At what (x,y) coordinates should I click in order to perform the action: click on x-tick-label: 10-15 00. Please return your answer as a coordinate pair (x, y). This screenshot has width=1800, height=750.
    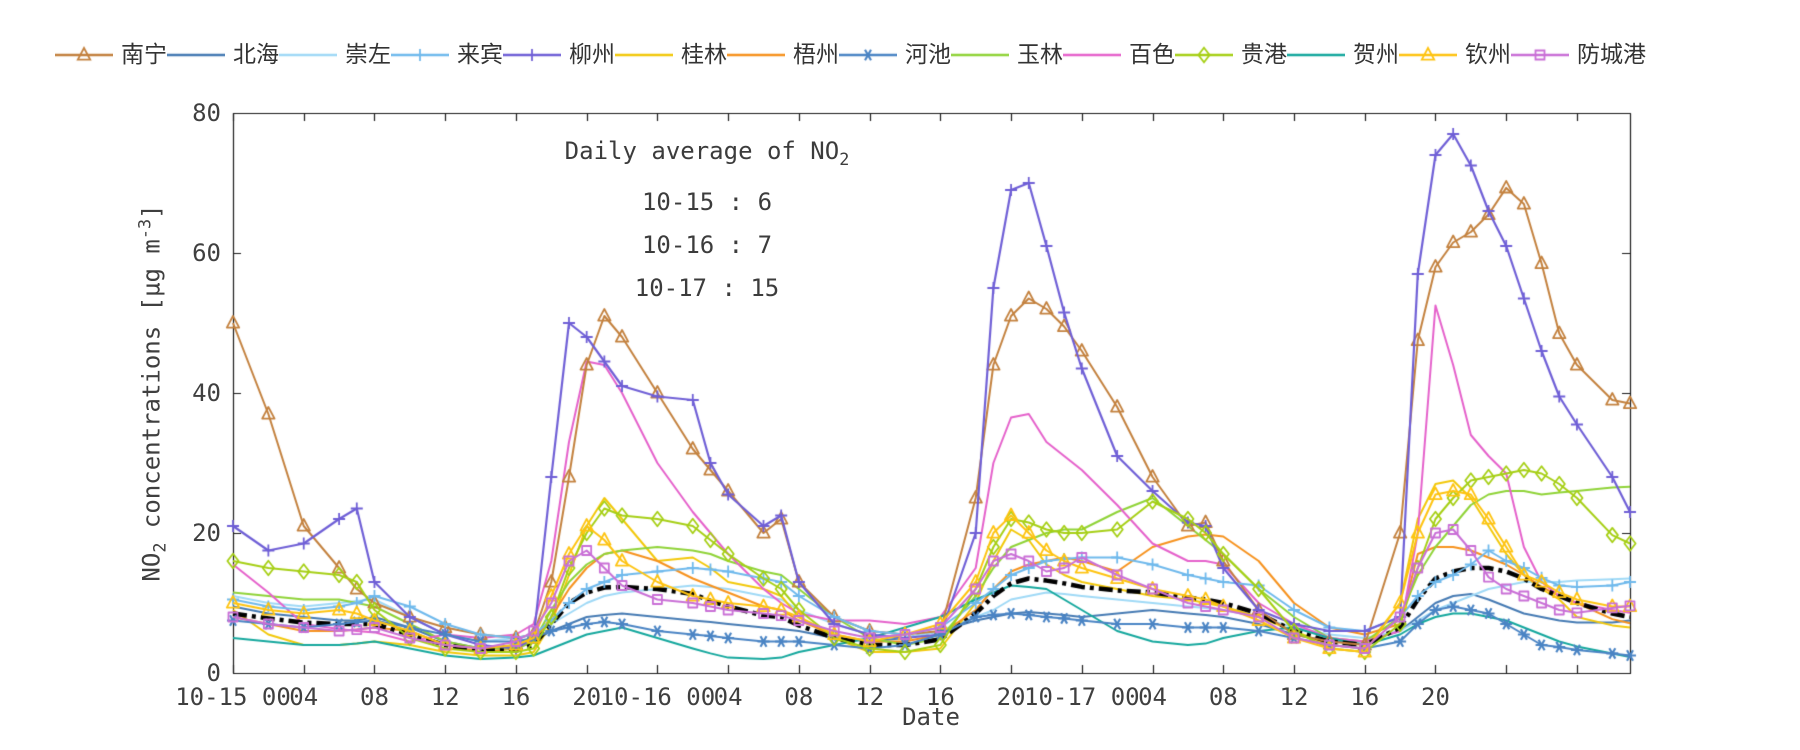
    Looking at the image, I should click on (233, 697).